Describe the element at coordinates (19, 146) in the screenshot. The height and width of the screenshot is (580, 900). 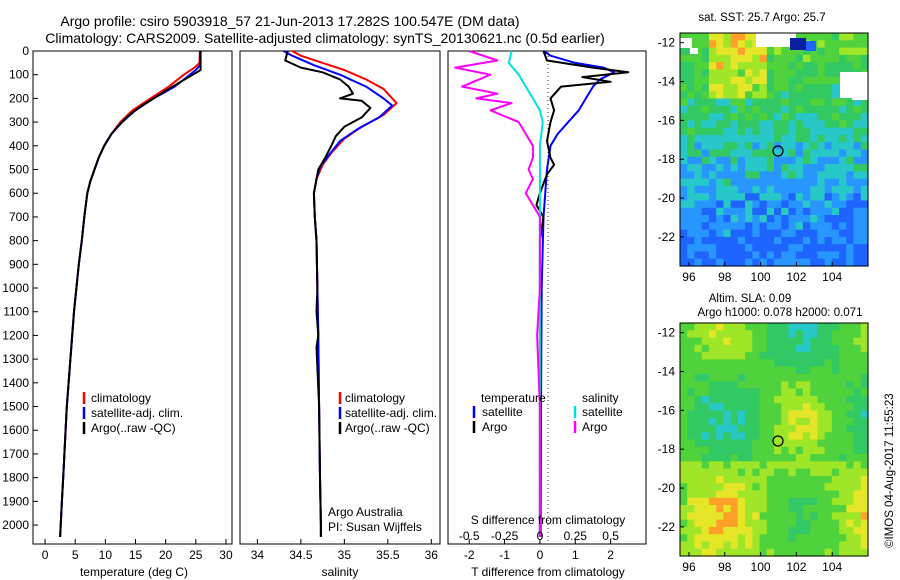
I see `depth-tick-label: 400` at that location.